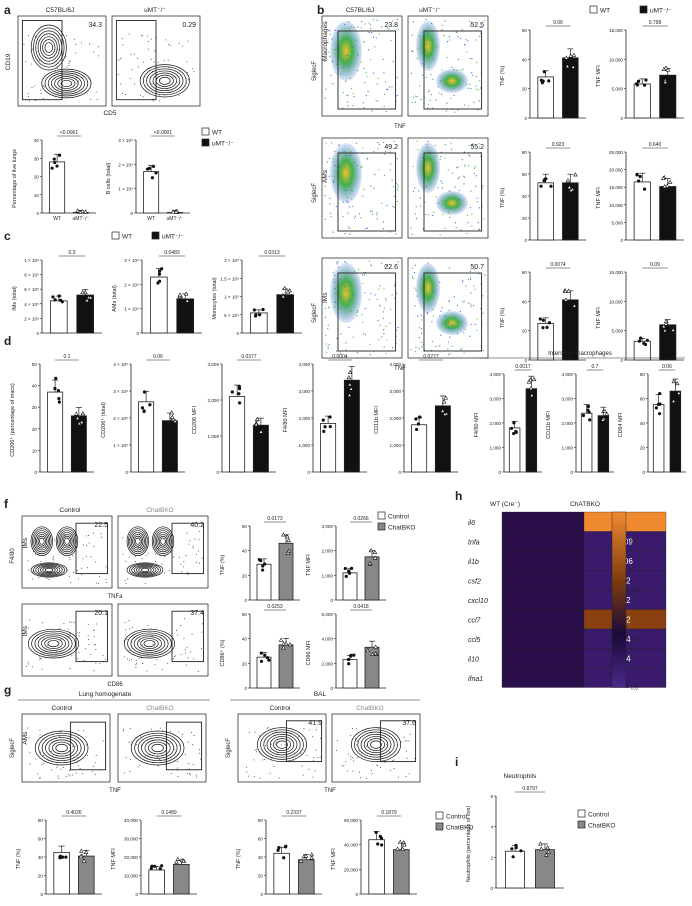 The image size is (692, 906). I want to click on p-value: 0.2337, so click(294, 813).